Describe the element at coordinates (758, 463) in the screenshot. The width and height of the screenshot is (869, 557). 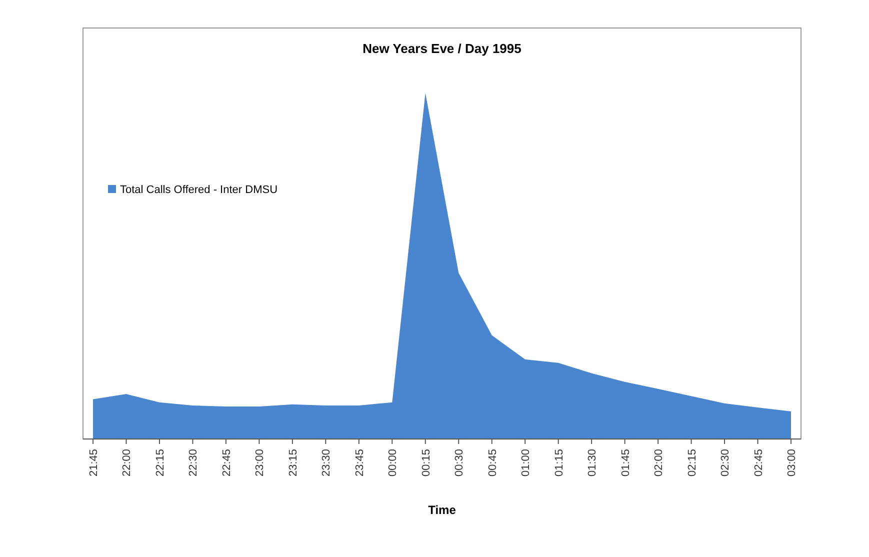
I see `x-tick-label: 02:45` at that location.